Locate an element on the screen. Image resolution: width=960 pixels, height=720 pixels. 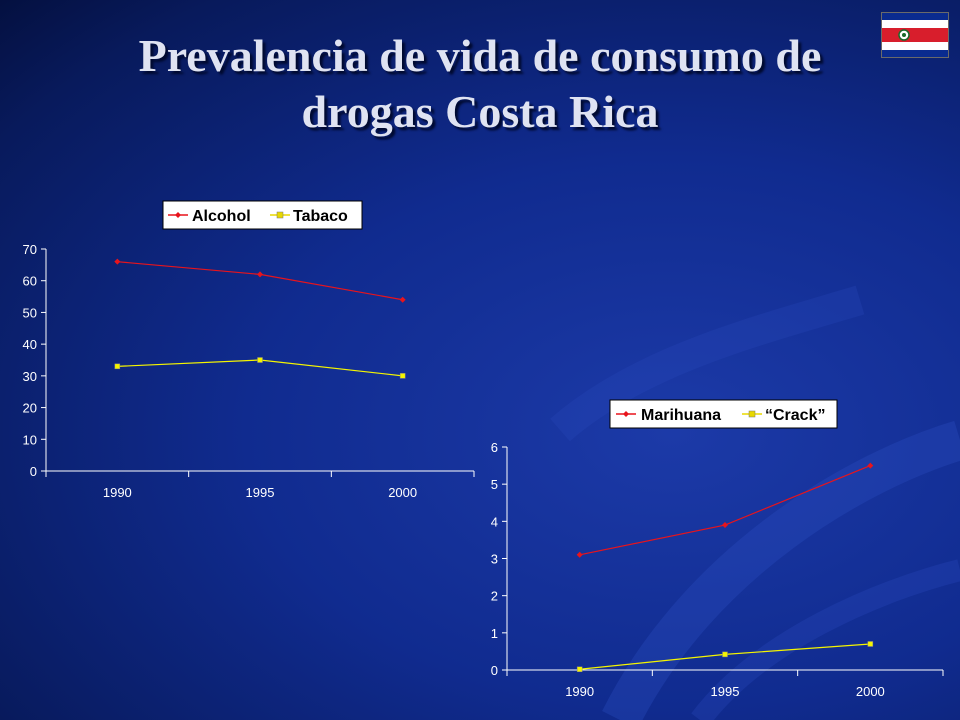
title-line-1: Prevalencia de vida de consumo de is located at coordinates (480, 55).